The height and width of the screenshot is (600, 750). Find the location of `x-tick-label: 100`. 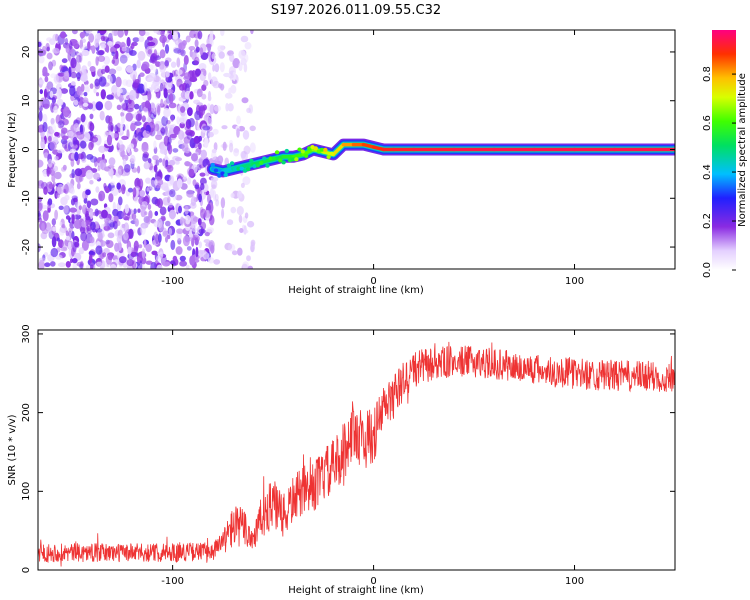

x-tick-label: 100 is located at coordinates (574, 281).